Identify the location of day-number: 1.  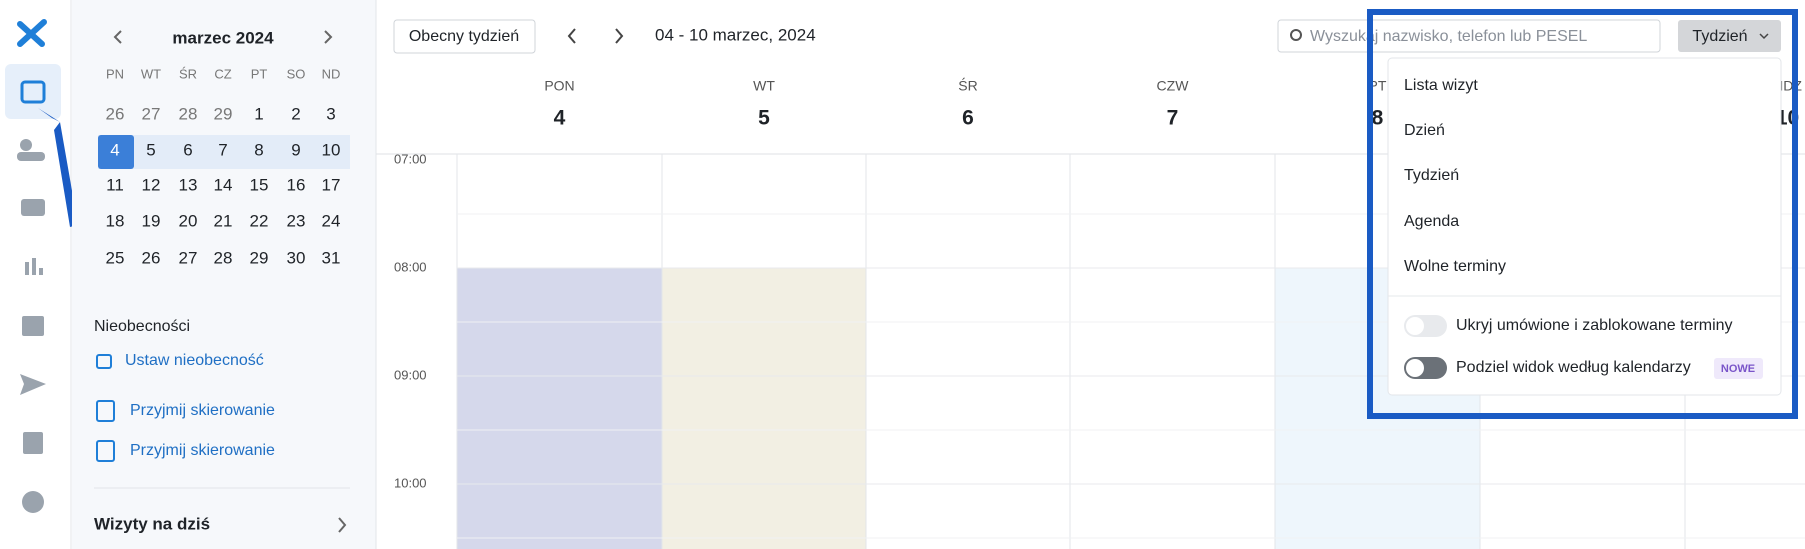
(258, 113).